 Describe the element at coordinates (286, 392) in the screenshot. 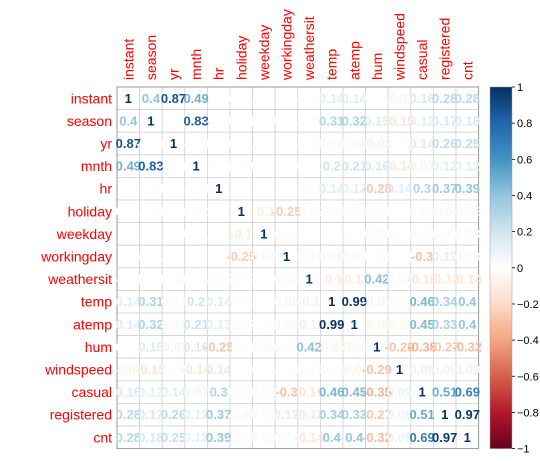

I see `cell-value: -0.3` at that location.